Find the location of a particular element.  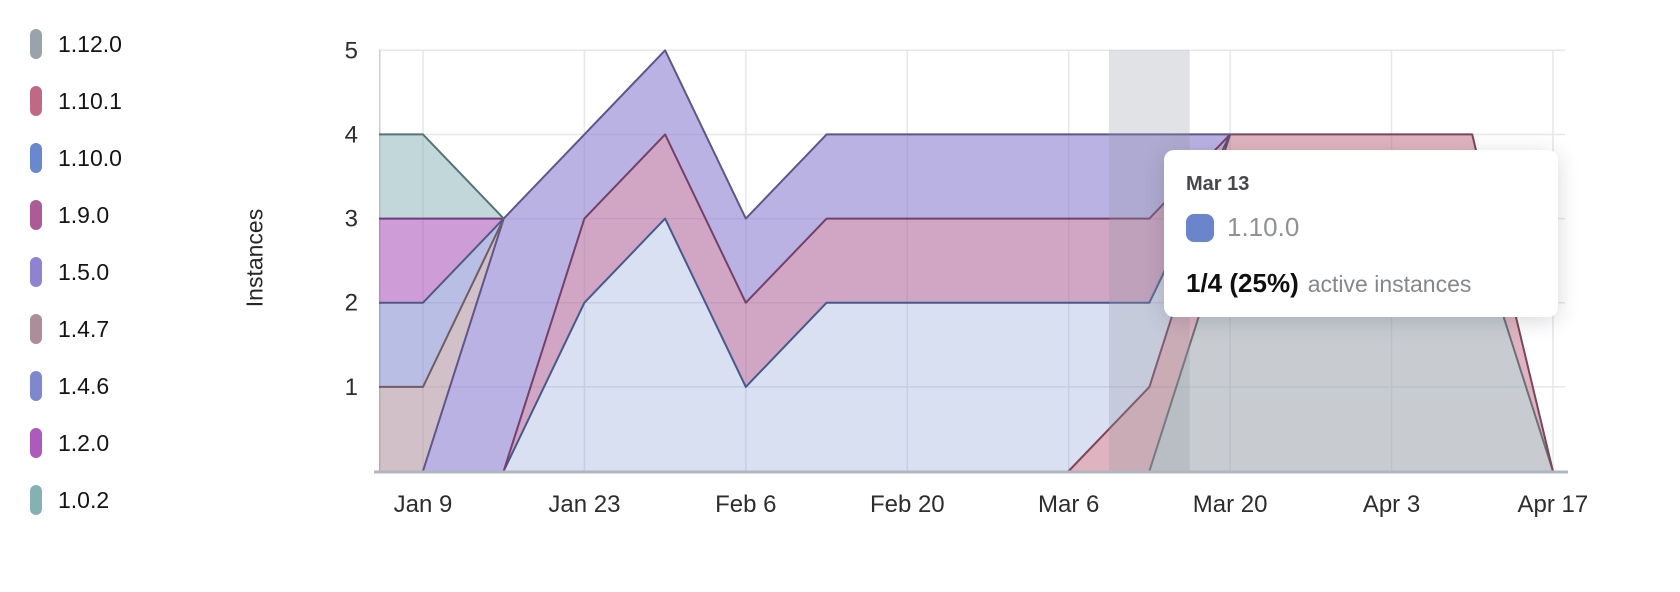

tooltip-value-row: 1/4 (25%) active instances is located at coordinates (1328, 283).